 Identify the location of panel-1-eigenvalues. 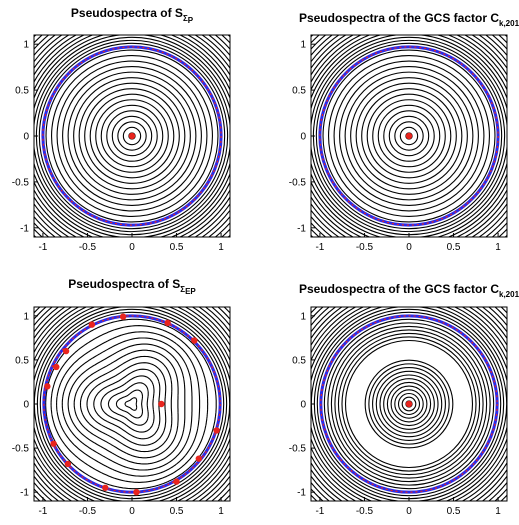
(132, 136).